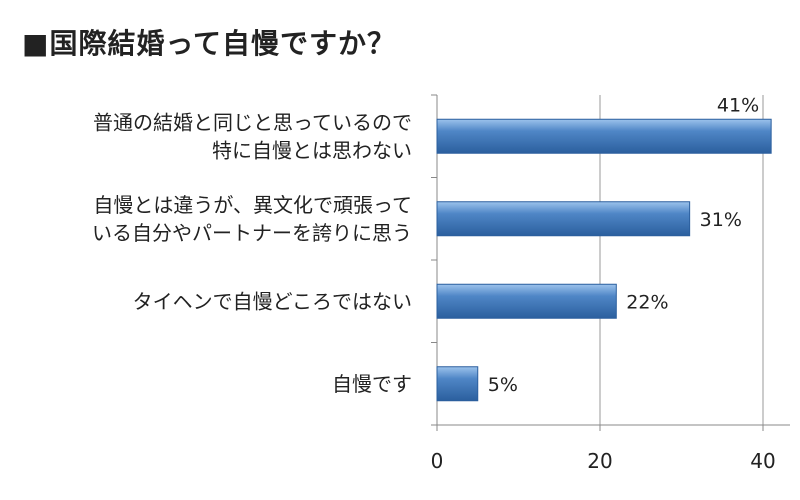  Describe the element at coordinates (252, 233) in the screenshot. I see `category-label-1-1: いる自分やパートナーを誇りに思う` at that location.